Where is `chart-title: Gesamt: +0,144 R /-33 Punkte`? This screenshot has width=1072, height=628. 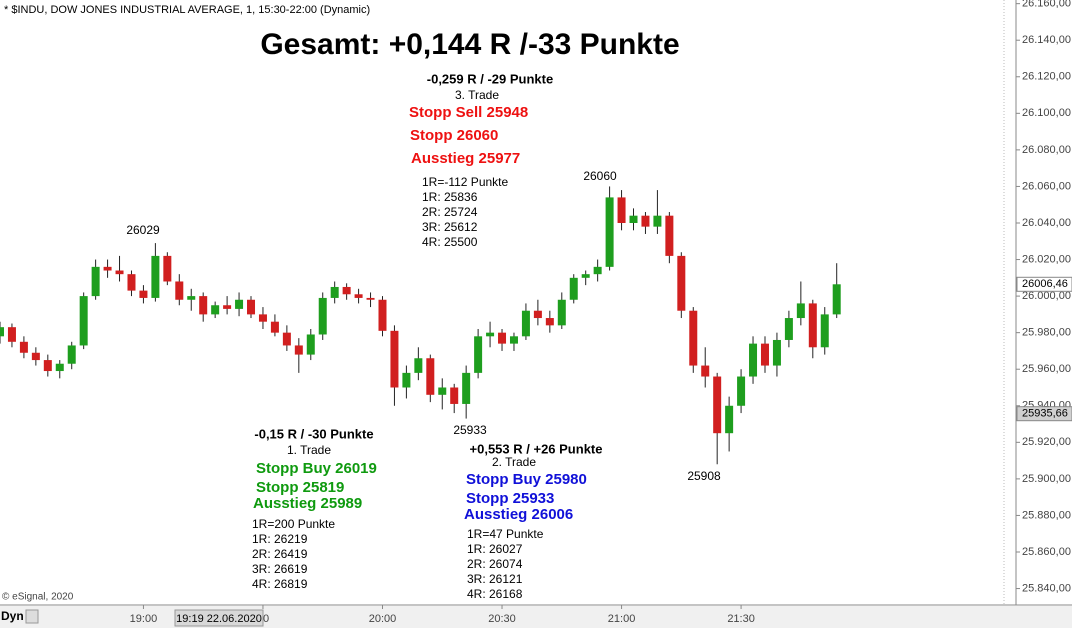
chart-title: Gesamt: +0,144 R /-33 Punkte is located at coordinates (469, 44).